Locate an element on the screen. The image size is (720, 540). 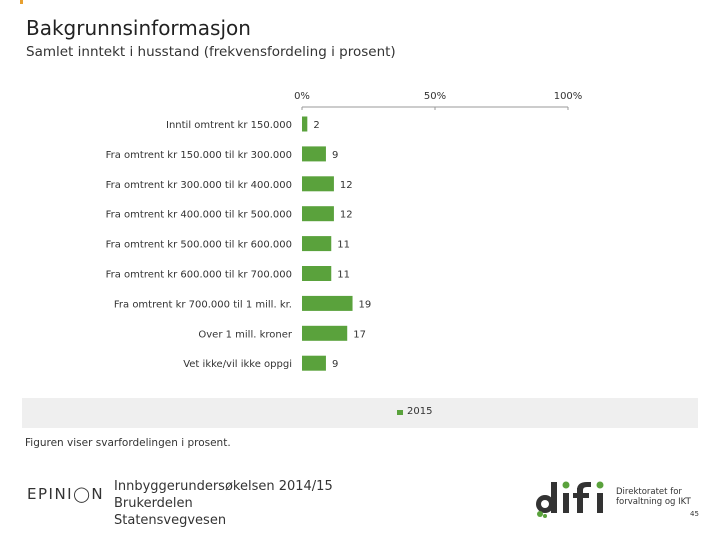
category-label: Inntil omtrent kr 150.000 is located at coordinates (229, 125).